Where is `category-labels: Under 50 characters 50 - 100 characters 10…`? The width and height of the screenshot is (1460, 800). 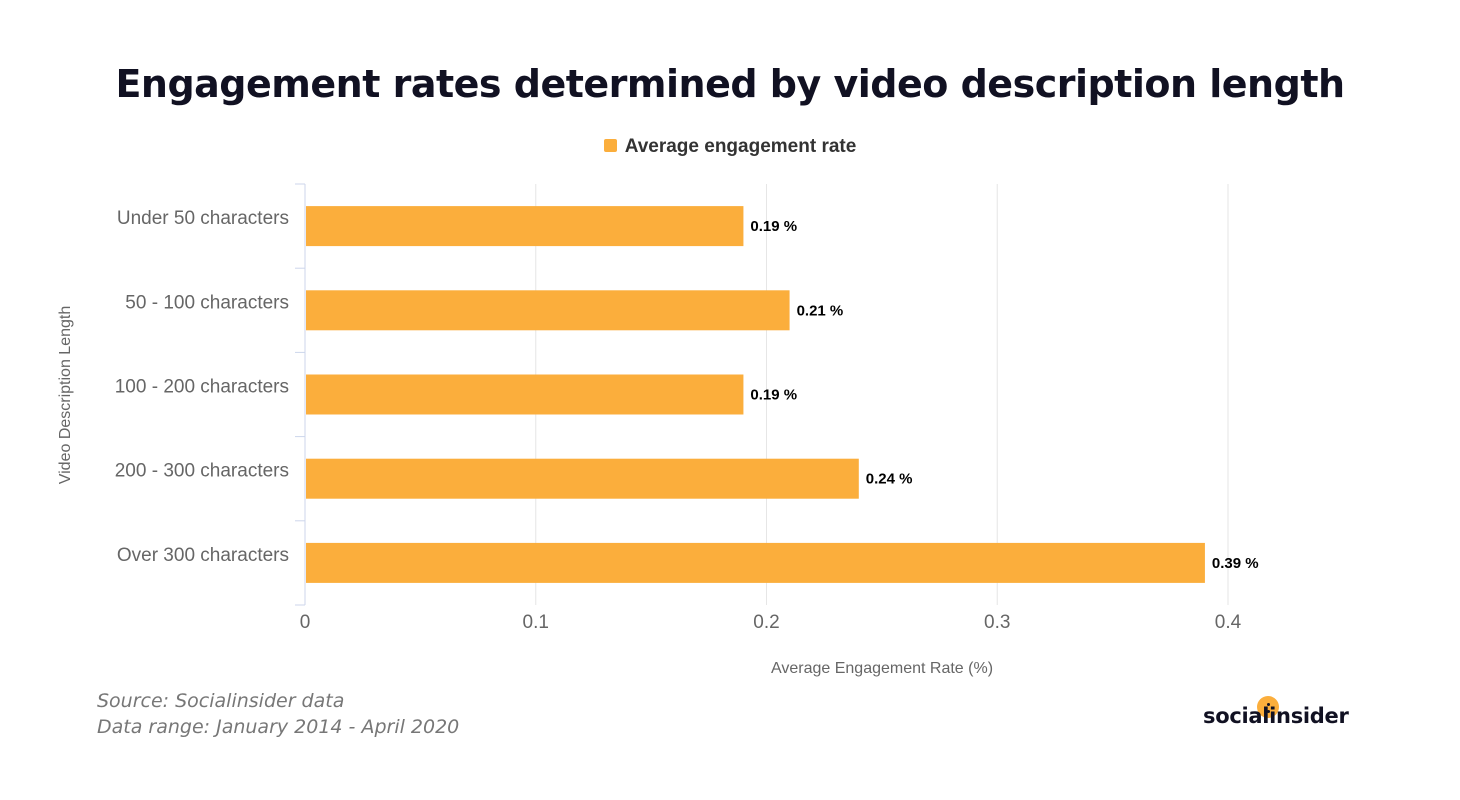
category-labels: Under 50 characters 50 - 100 characters 10… is located at coordinates (202, 387).